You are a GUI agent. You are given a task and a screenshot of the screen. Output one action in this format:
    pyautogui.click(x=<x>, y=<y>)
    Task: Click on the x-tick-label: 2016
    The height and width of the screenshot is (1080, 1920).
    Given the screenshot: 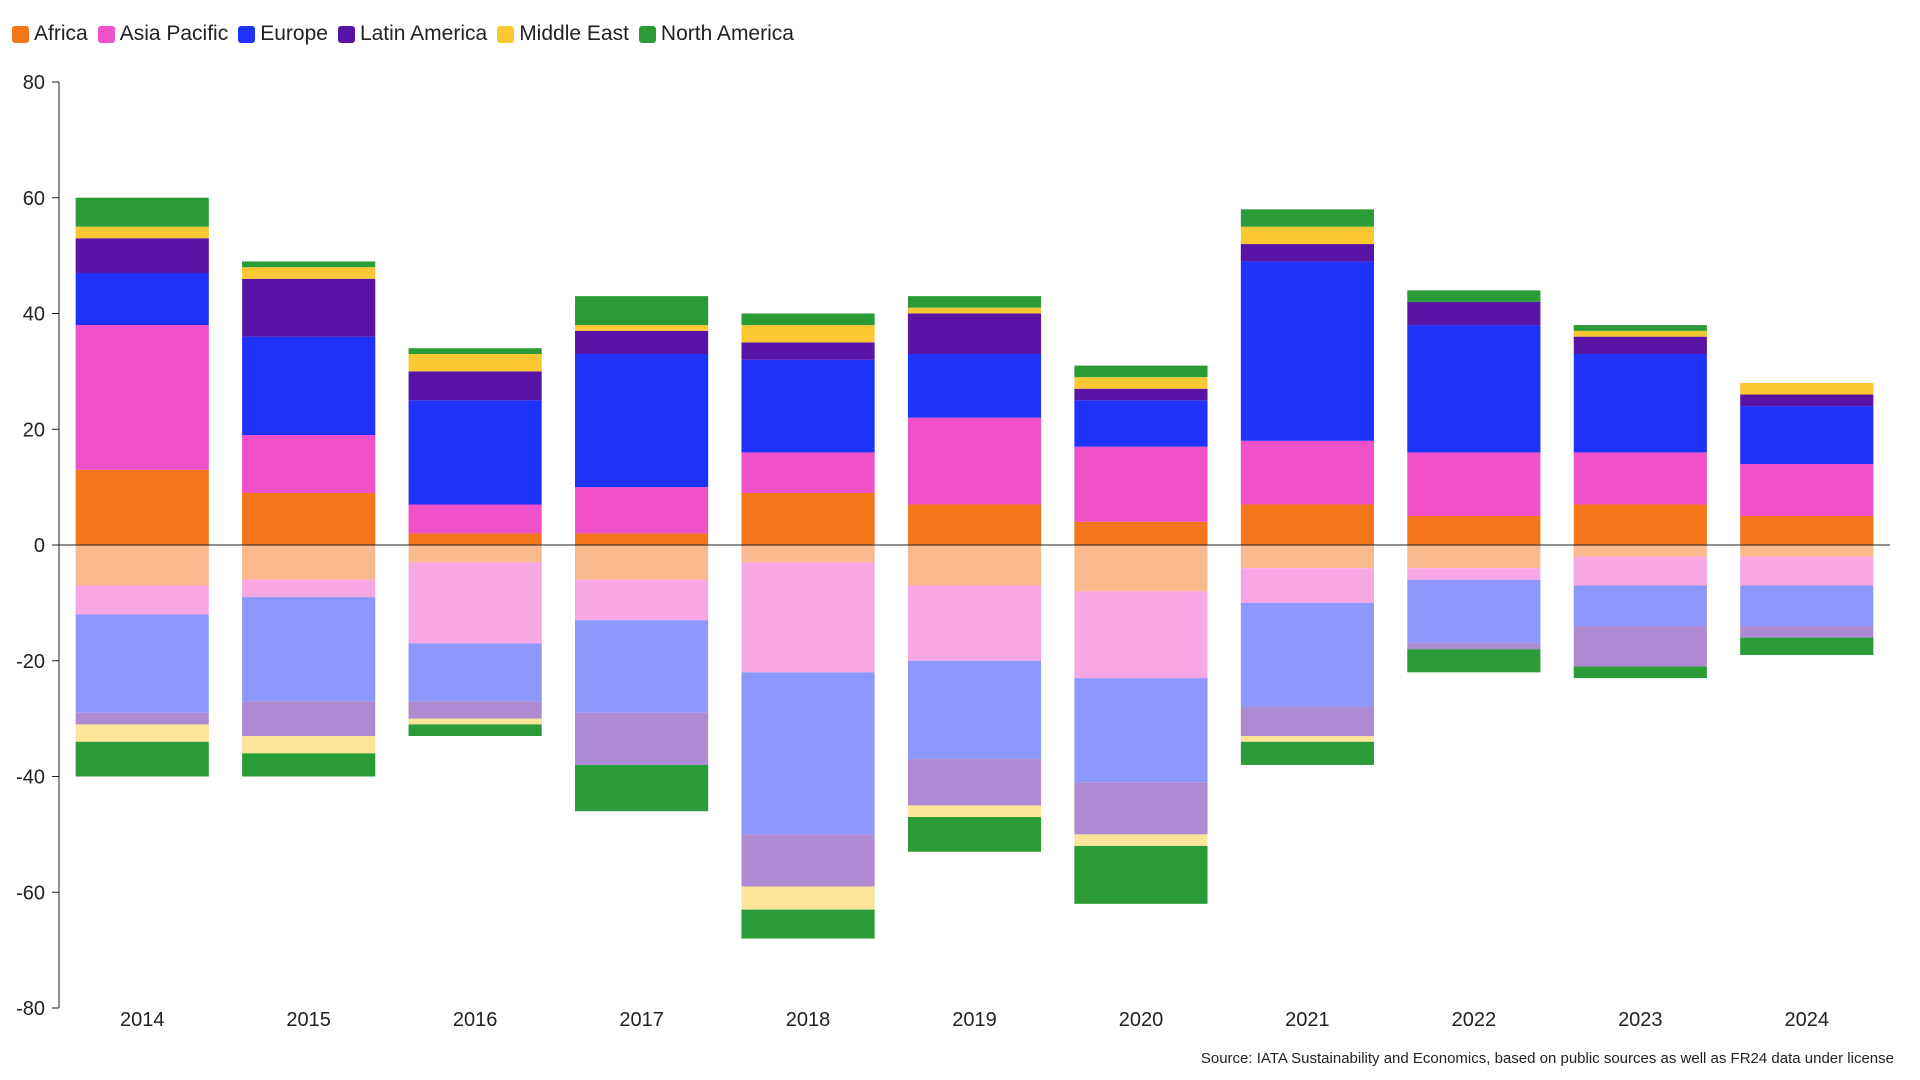 What is the action you would take?
    pyautogui.click(x=475, y=1020)
    